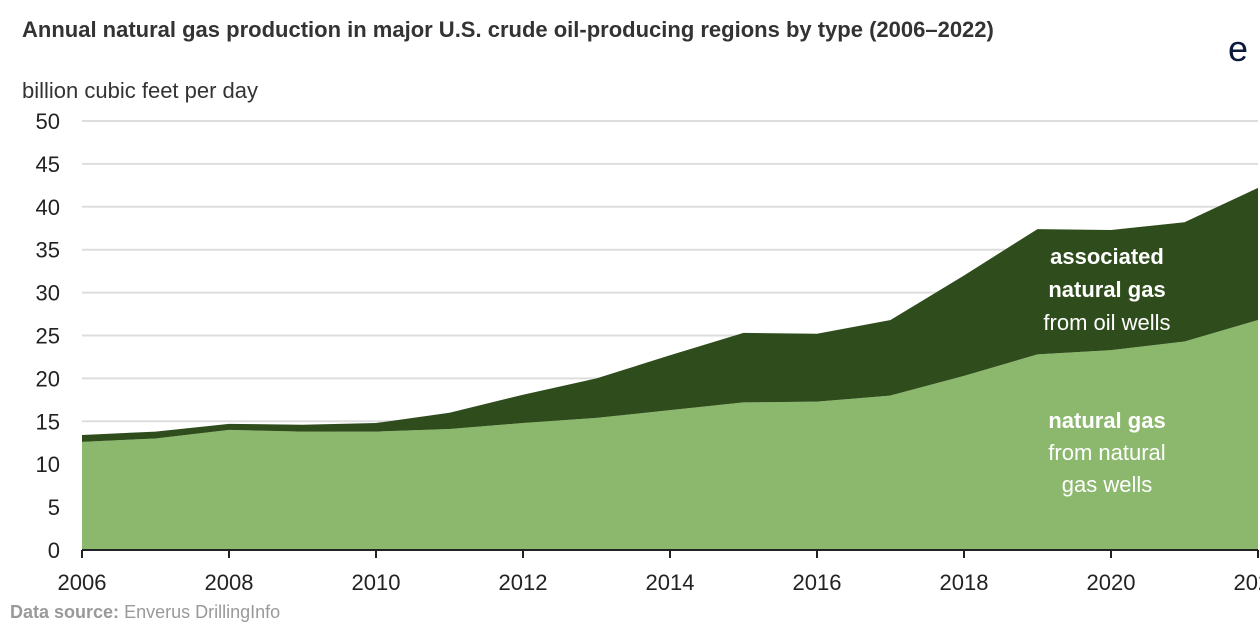  I want to click on x-tick-label: 2022, so click(1247, 582).